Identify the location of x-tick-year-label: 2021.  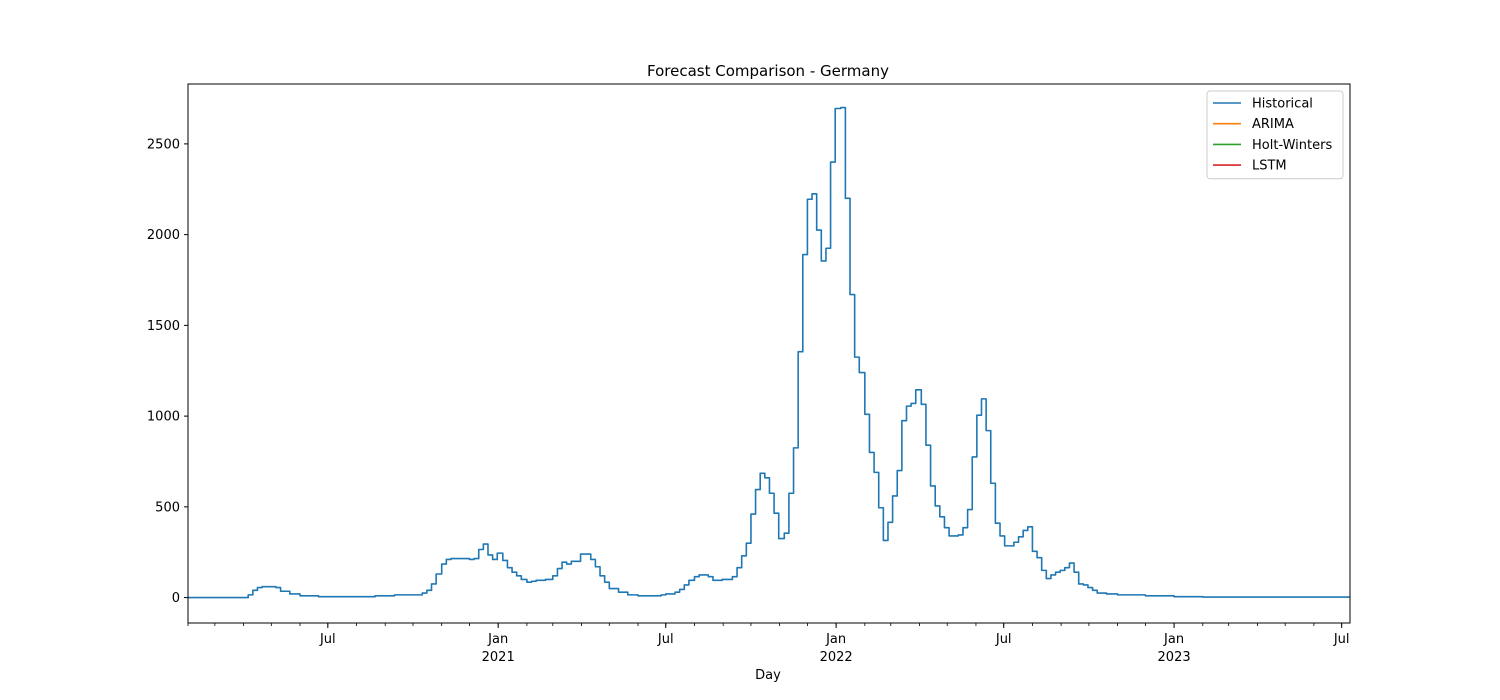
(498, 657).